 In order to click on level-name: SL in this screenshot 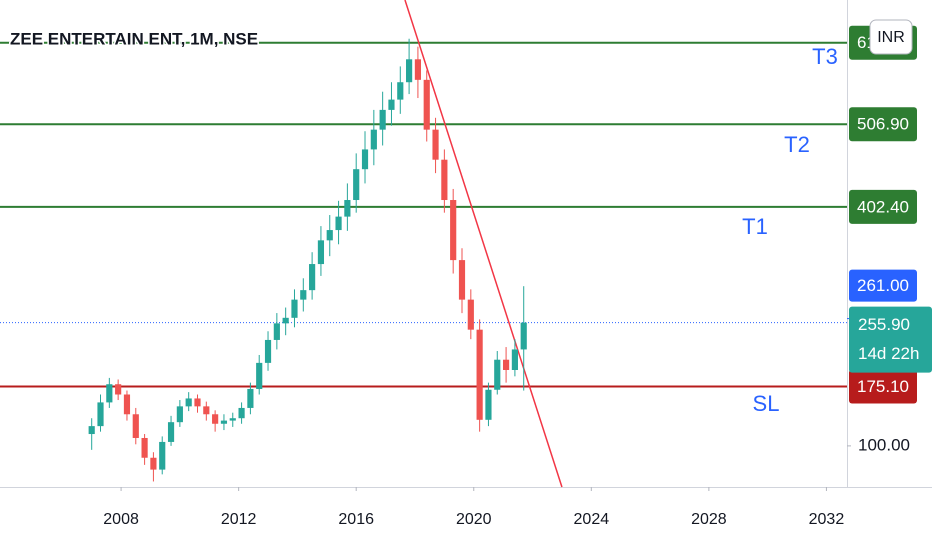, I will do `click(766, 403)`.